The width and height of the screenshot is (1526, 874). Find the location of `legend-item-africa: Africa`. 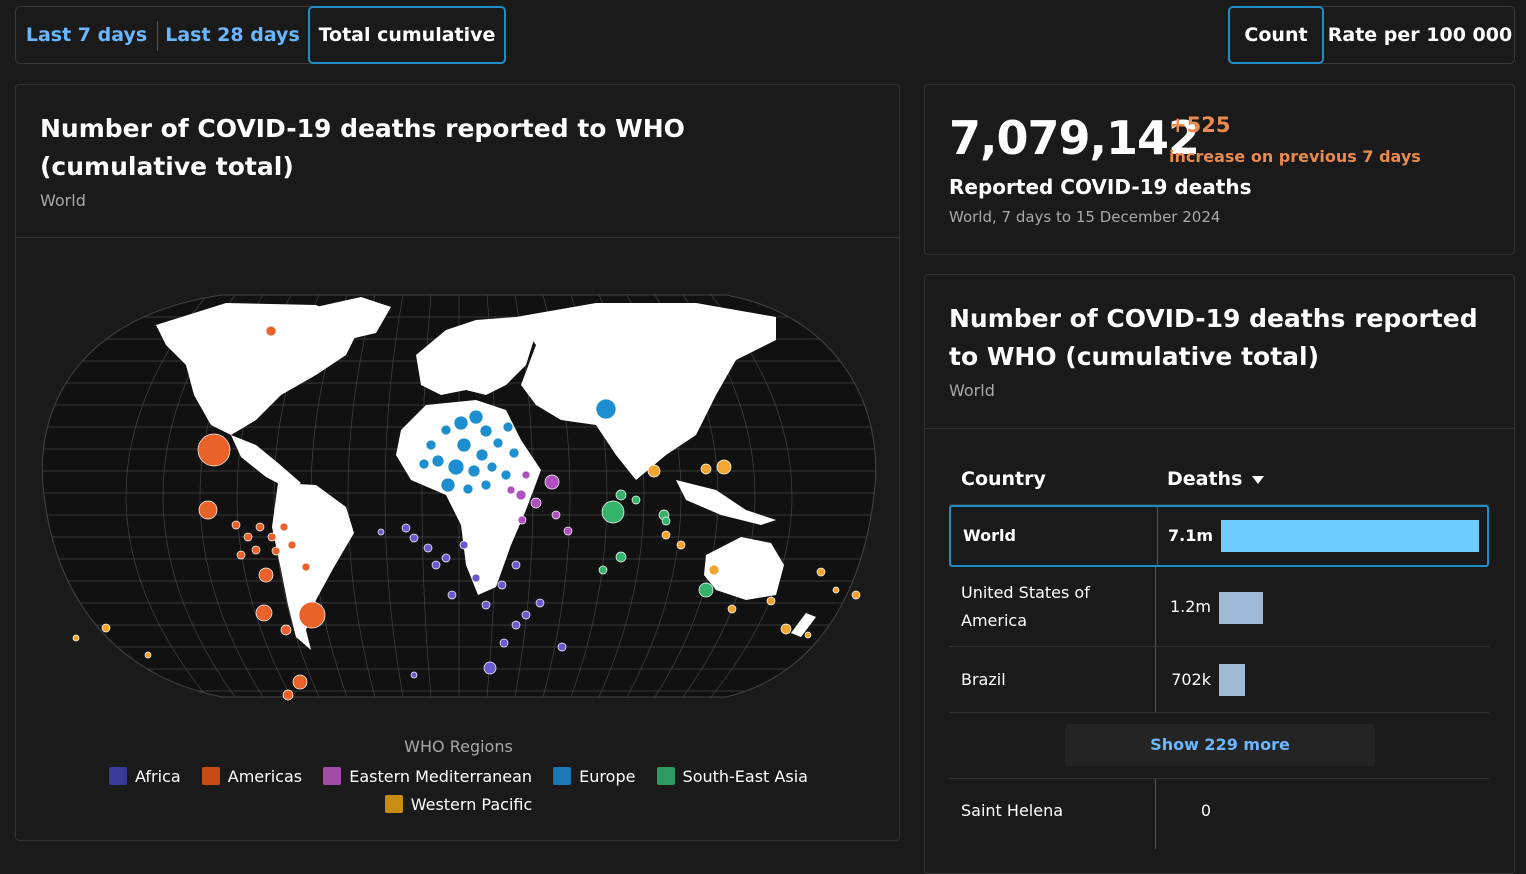

legend-item-africa: Africa is located at coordinates (145, 777).